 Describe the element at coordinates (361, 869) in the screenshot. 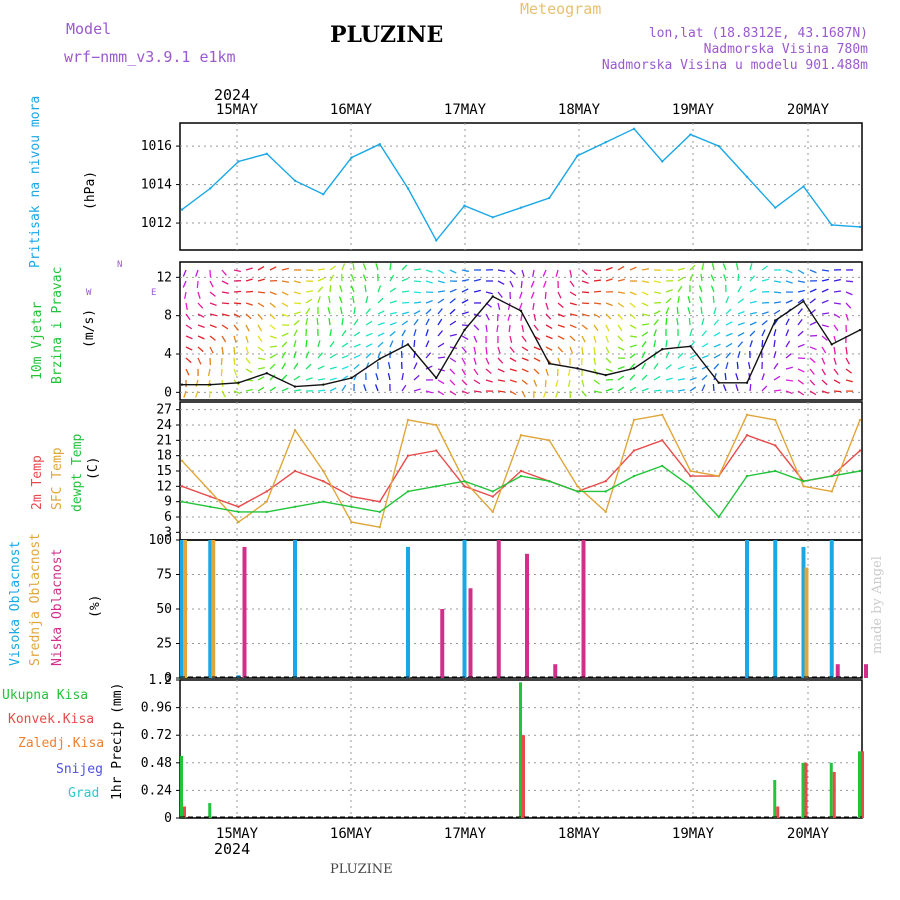

I see `footer-title: PLUZINE` at that location.